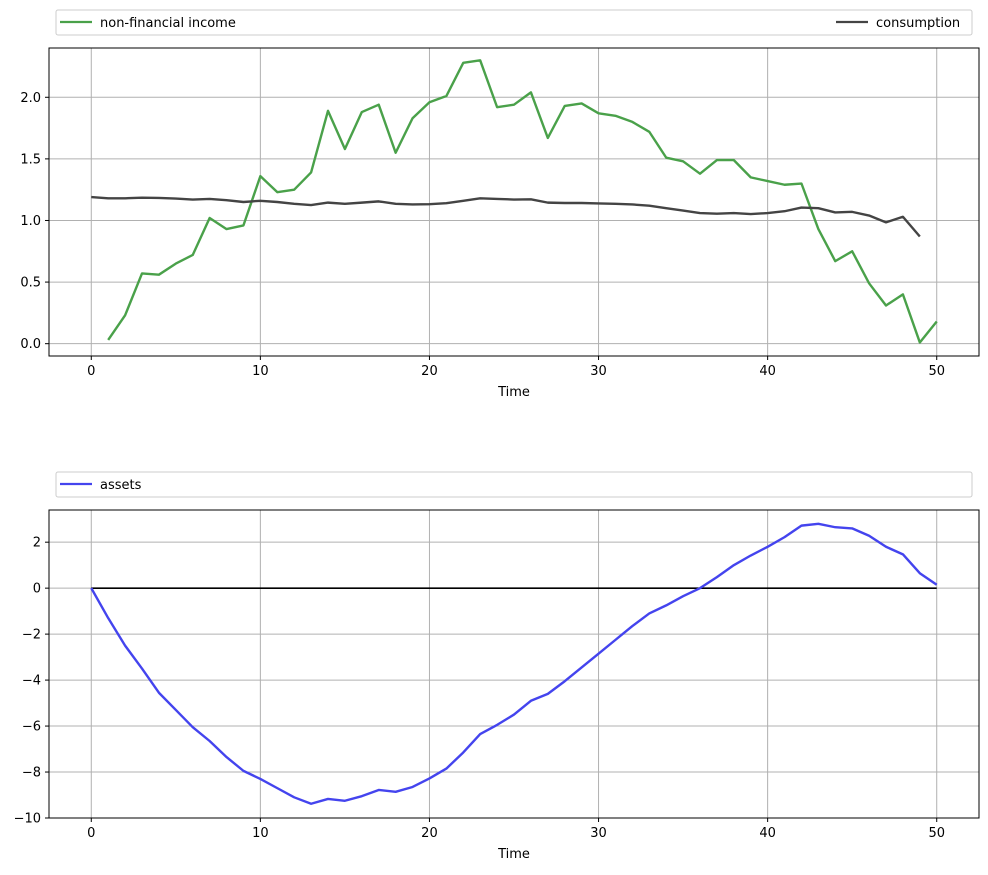  I want to click on top-legend: non-financial income consumption, so click(514, 22).